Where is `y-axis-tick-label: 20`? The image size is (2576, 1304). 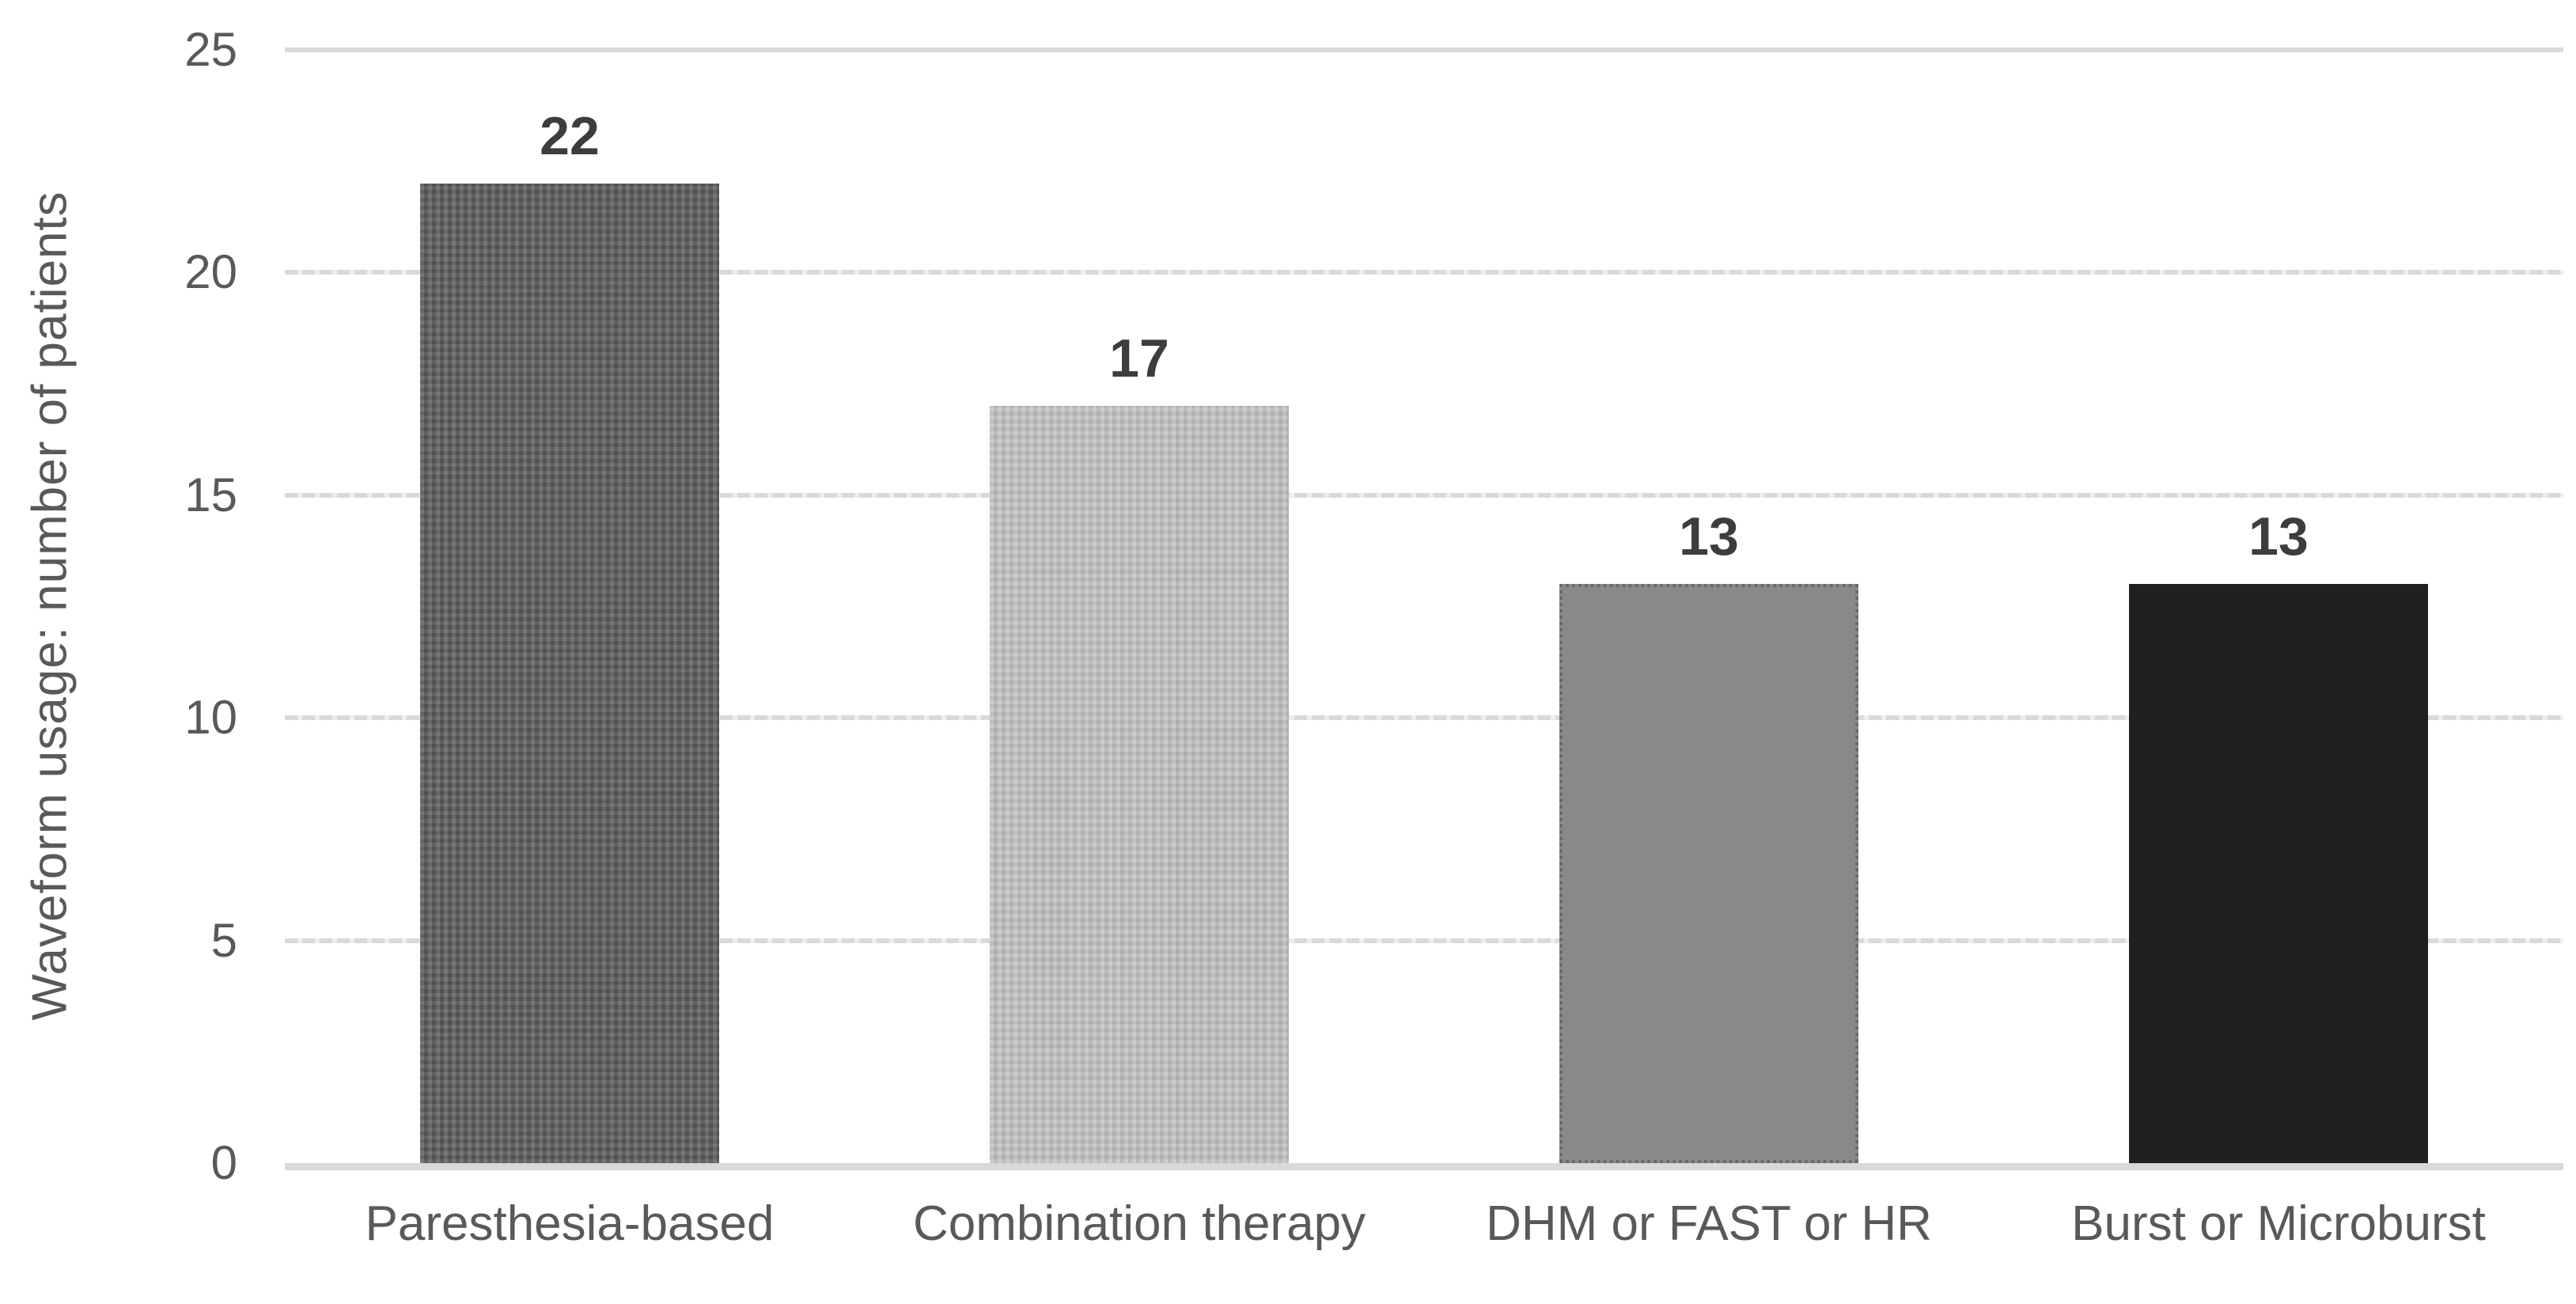
y-axis-tick-label: 20 is located at coordinates (210, 272).